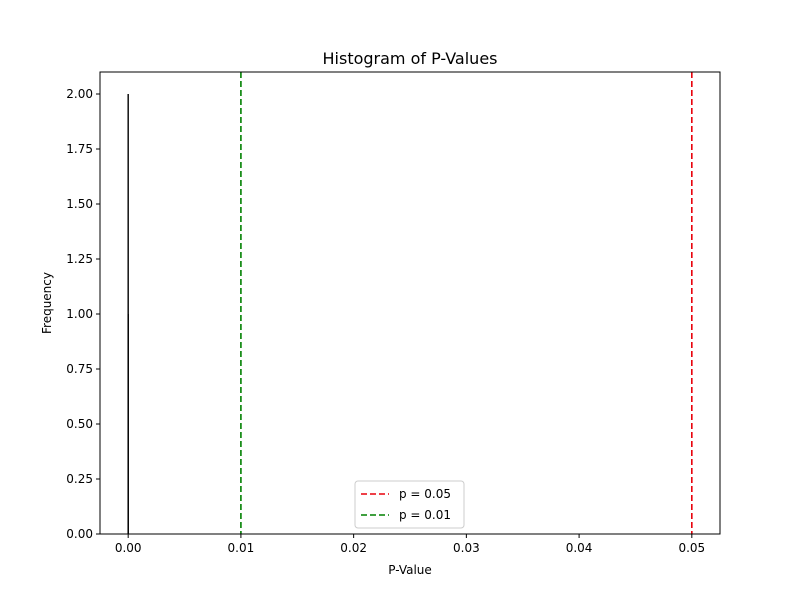 The image size is (800, 600). What do you see at coordinates (79, 424) in the screenshot?
I see `y-tick-label: 0.50` at bounding box center [79, 424].